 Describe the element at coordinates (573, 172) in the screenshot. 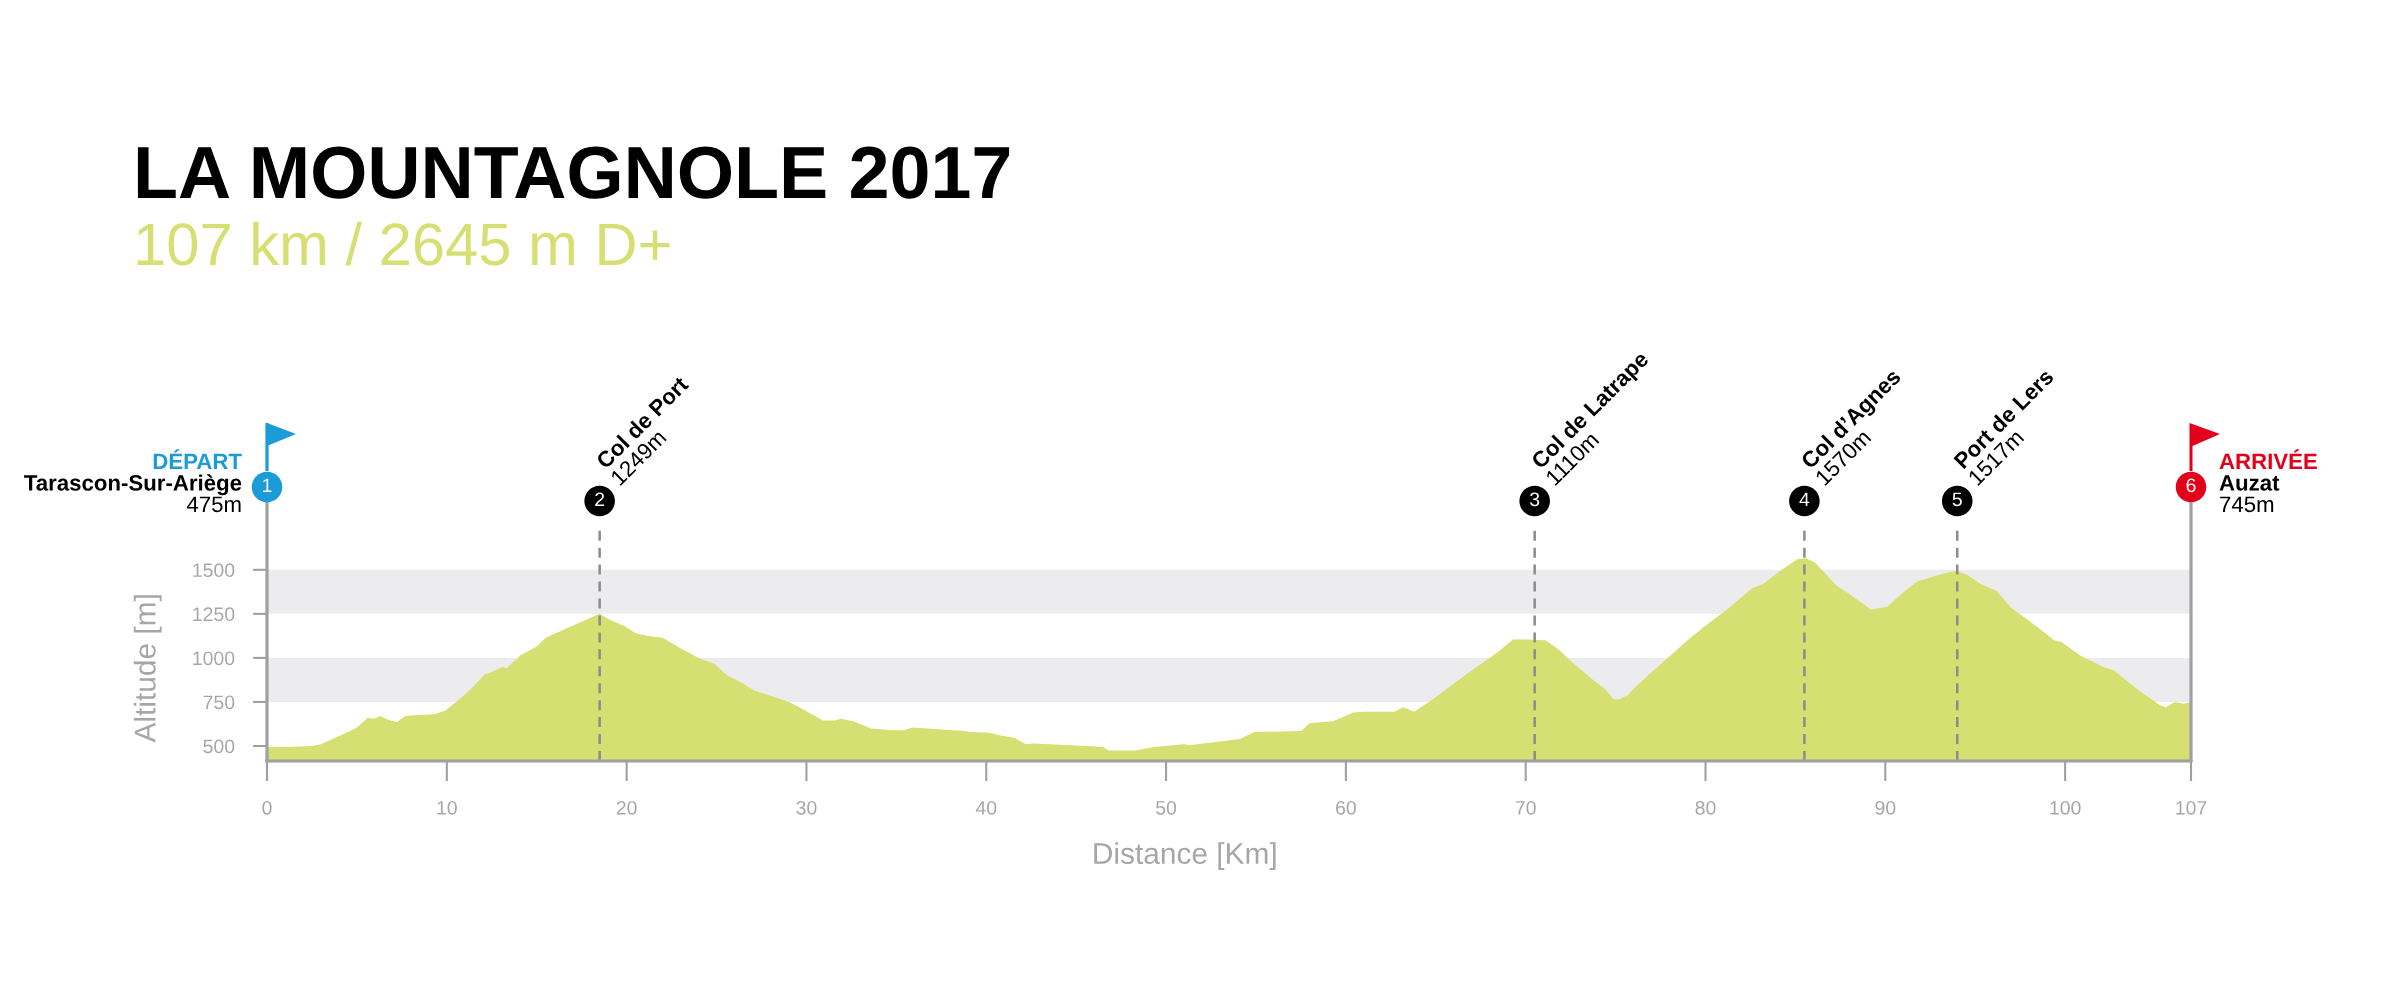

I see `chart-title: LA MOUNTAGNOLE 2017` at that location.